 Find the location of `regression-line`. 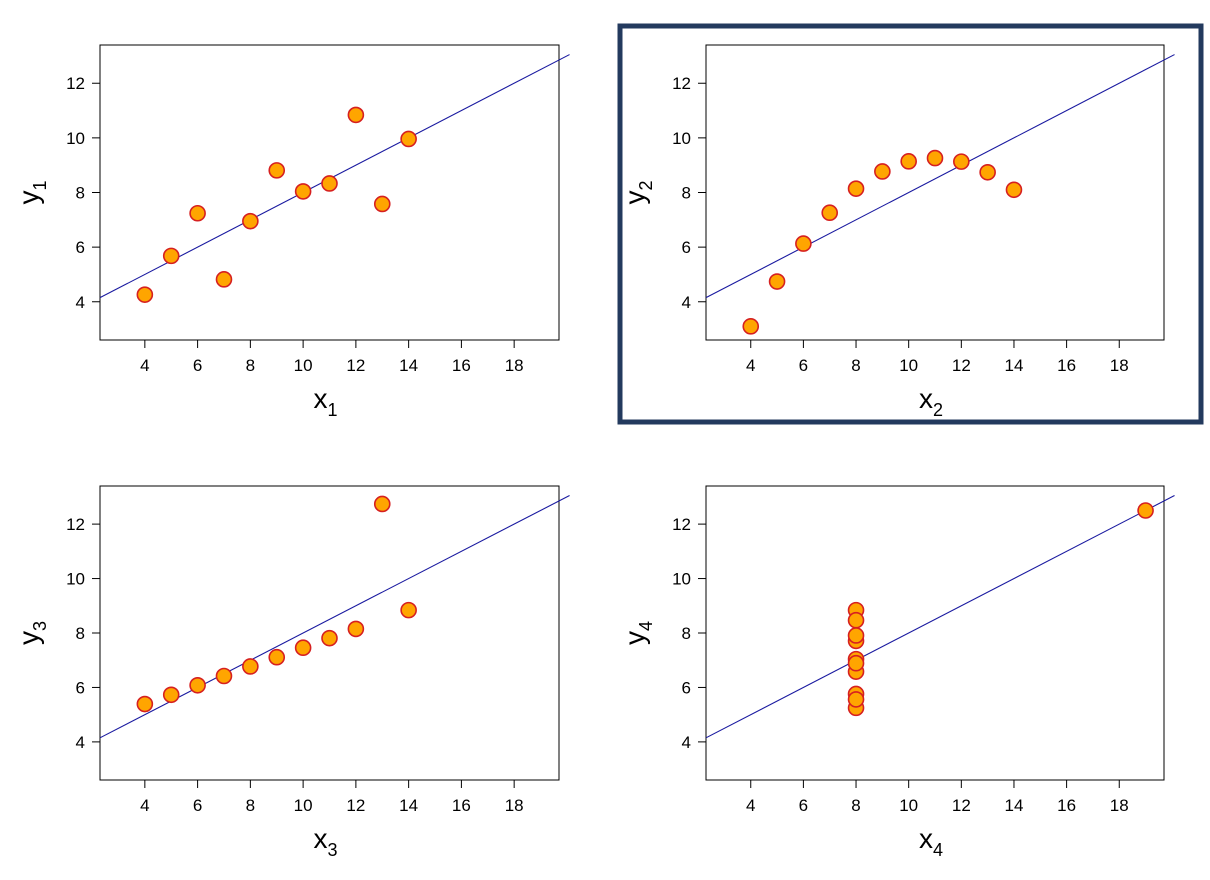

regression-line is located at coordinates (940, 617).